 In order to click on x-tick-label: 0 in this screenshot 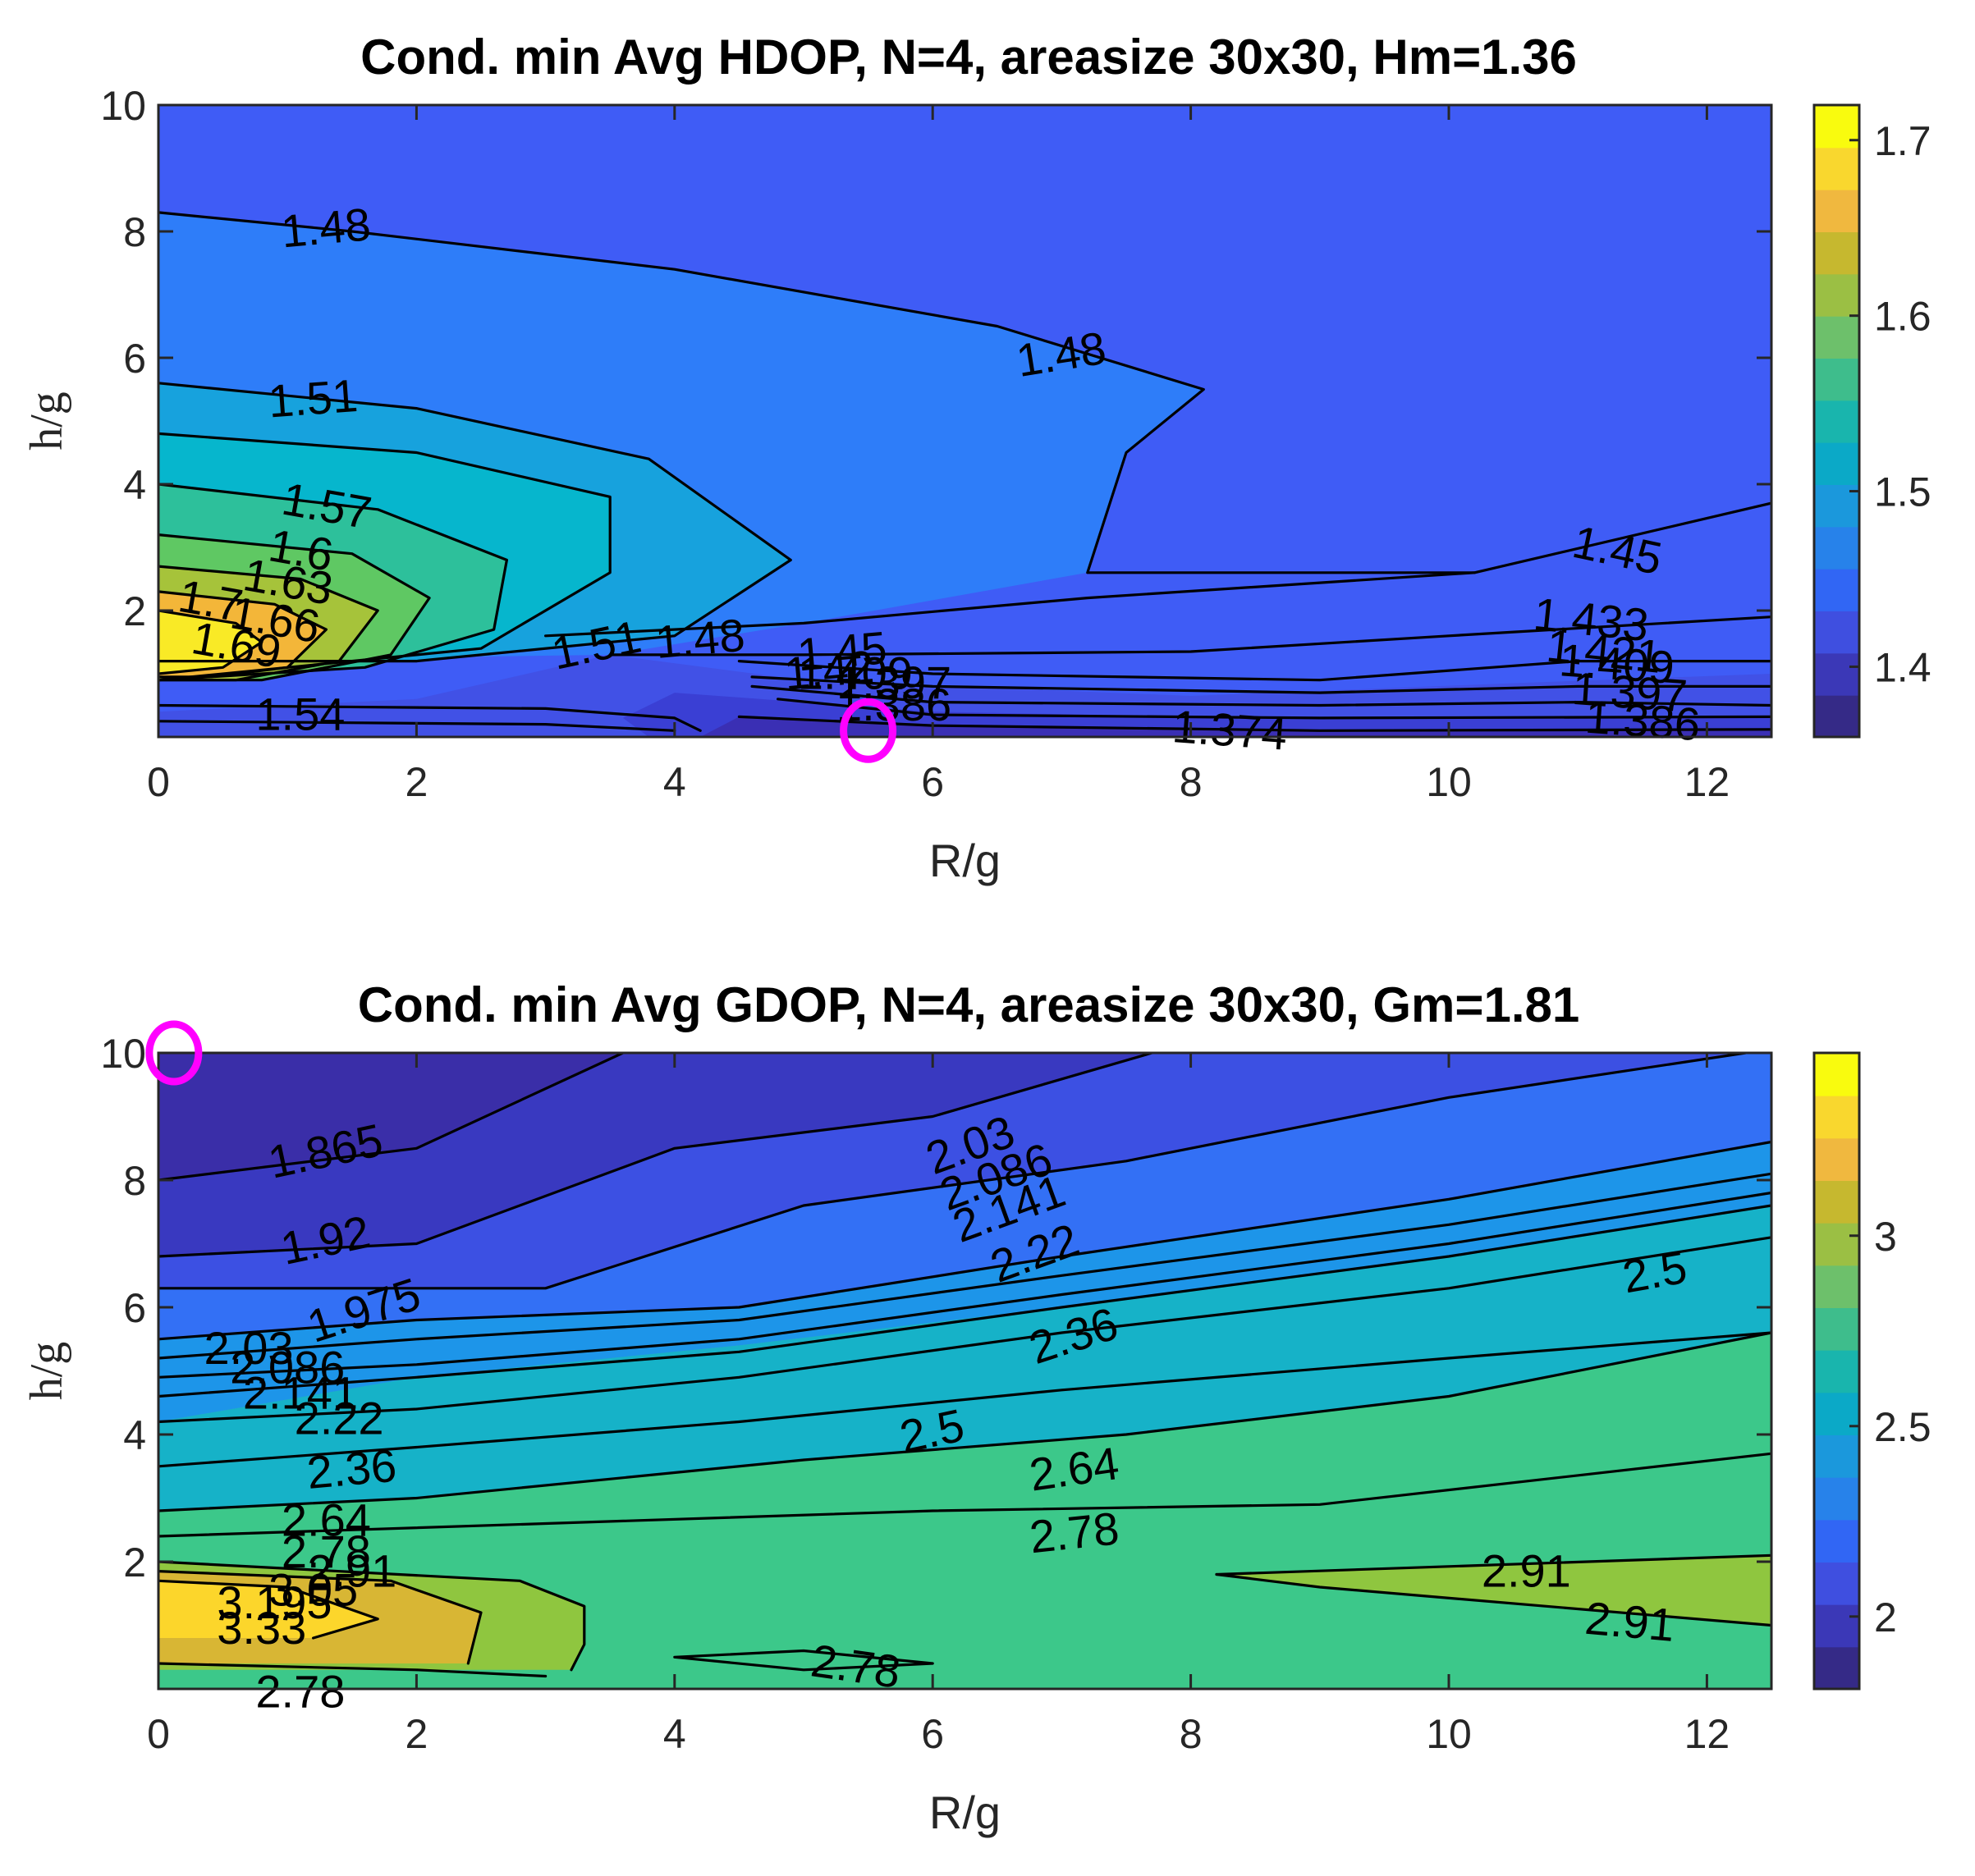, I will do `click(158, 782)`.